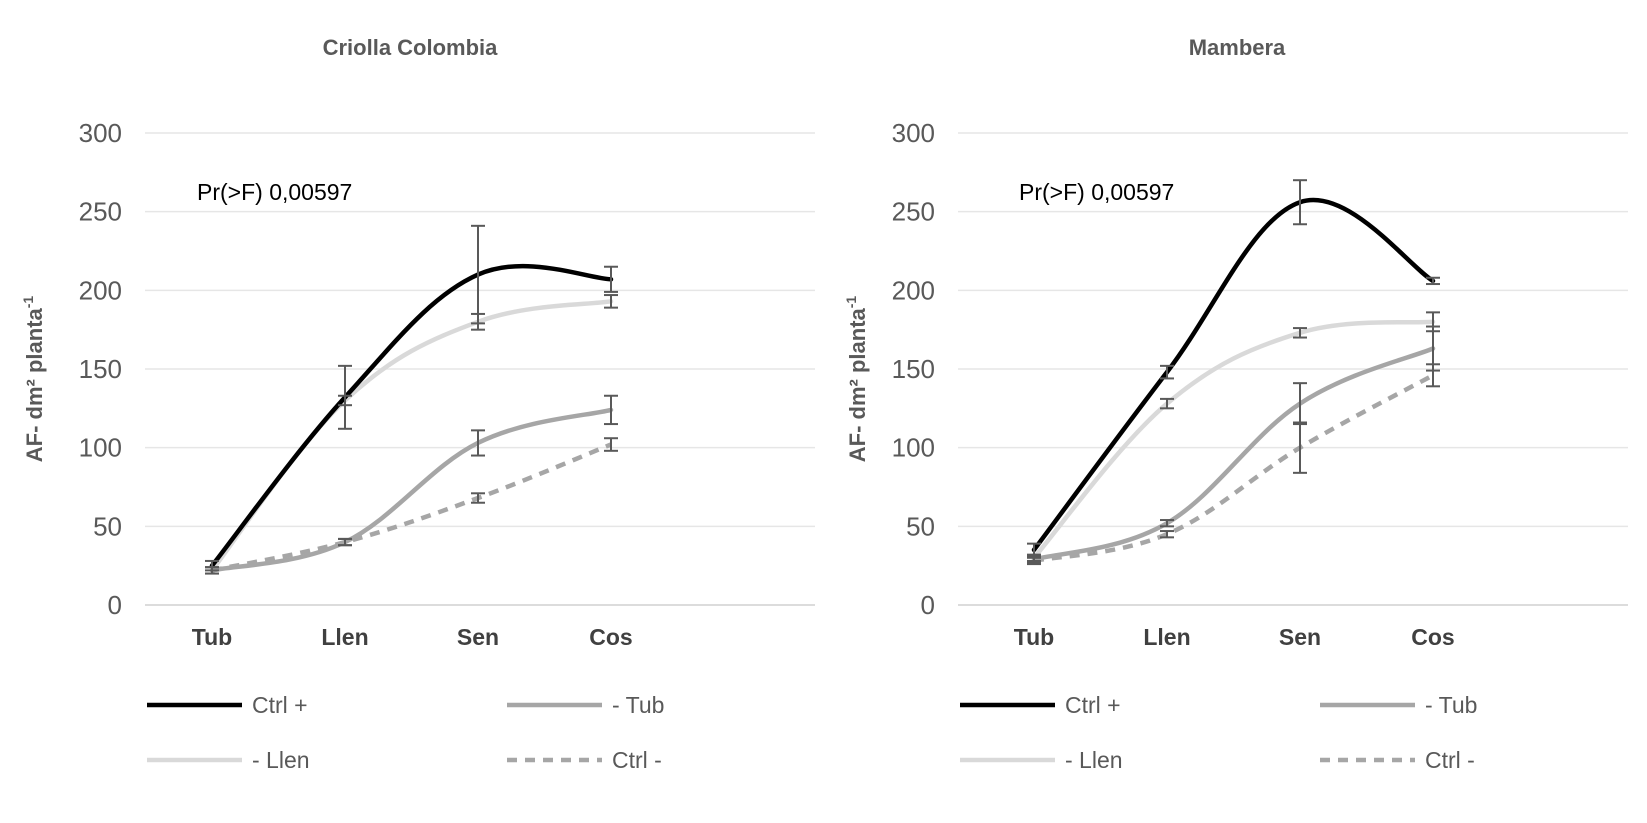  I want to click on chart-title: Criolla Colombia, so click(411, 47).